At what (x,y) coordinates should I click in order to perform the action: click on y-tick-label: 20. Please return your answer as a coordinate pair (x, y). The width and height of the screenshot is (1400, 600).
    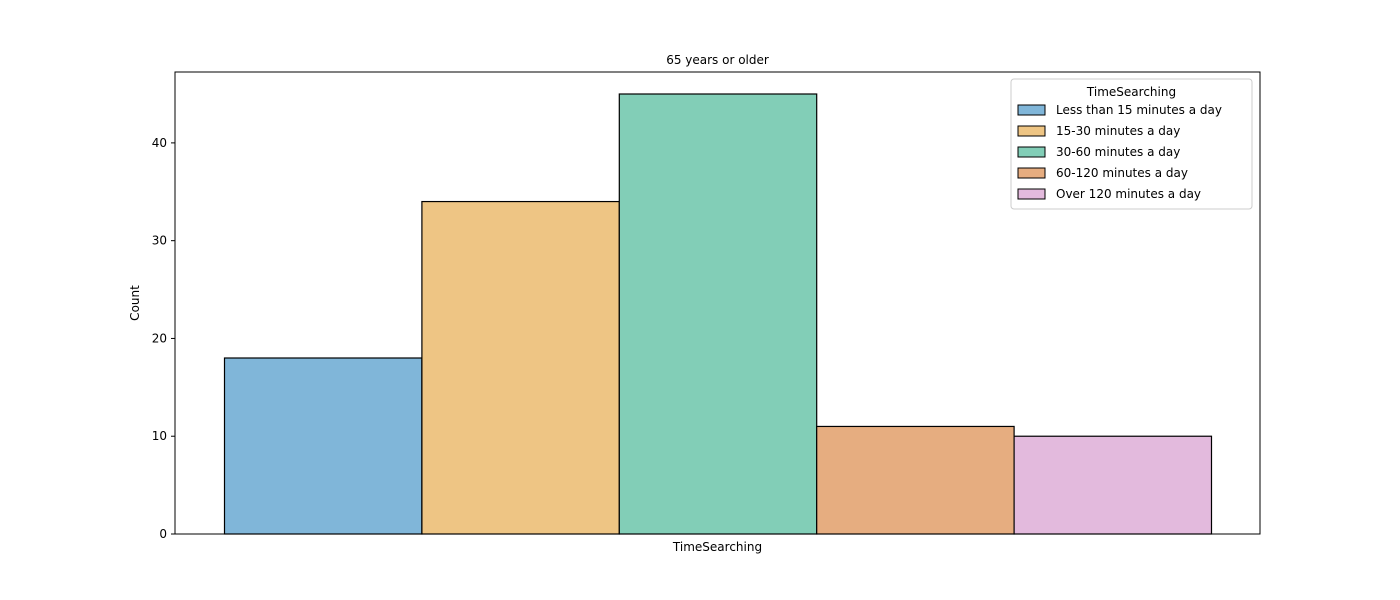
    Looking at the image, I should click on (159, 338).